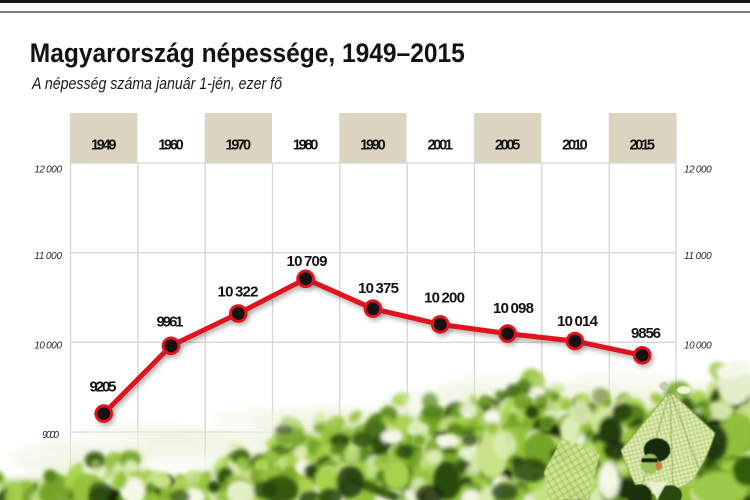 This screenshot has width=750, height=500. What do you see at coordinates (103, 387) in the screenshot?
I see `svg-text: 9205` at bounding box center [103, 387].